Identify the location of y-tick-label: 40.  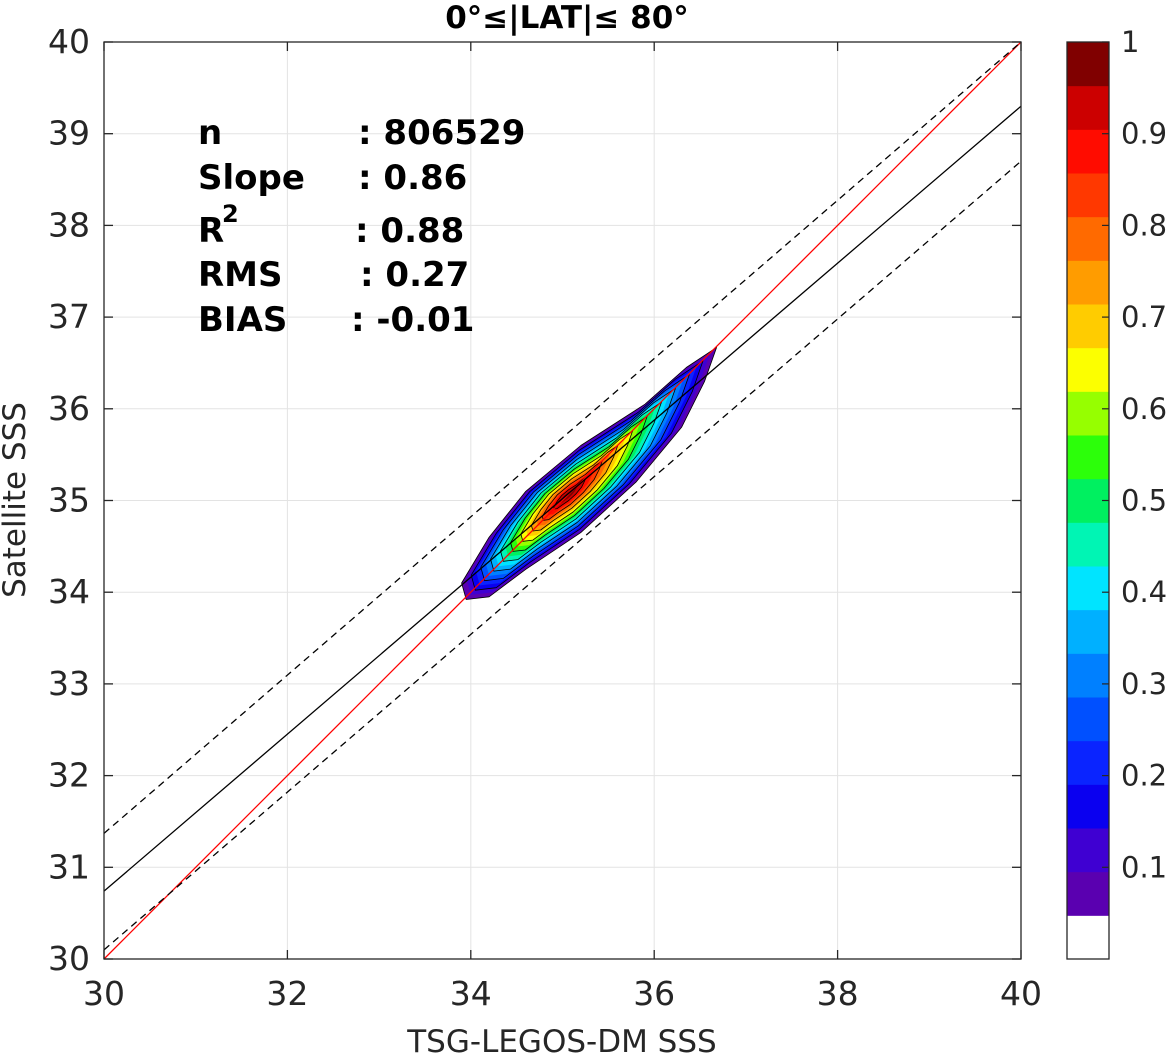
(69, 41).